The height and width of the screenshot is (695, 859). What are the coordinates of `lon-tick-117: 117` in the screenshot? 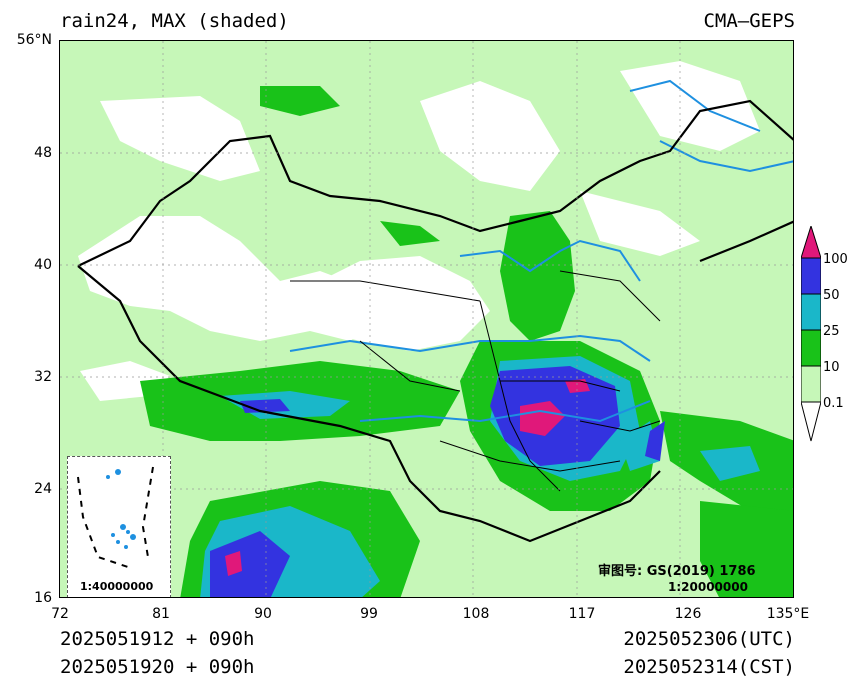 It's located at (582, 614).